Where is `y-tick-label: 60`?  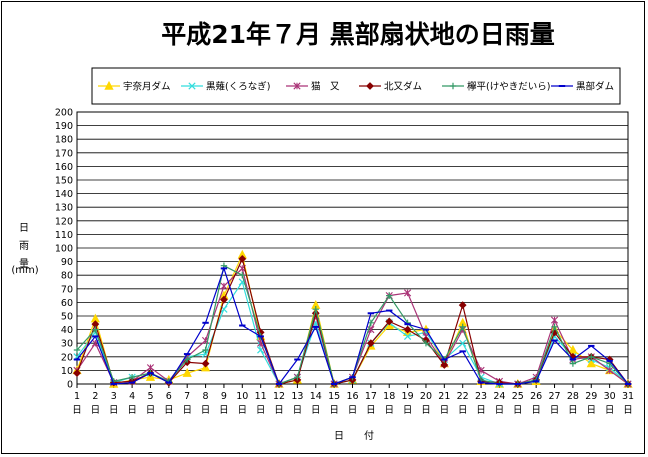
y-tick-label: 60 is located at coordinates (67, 303).